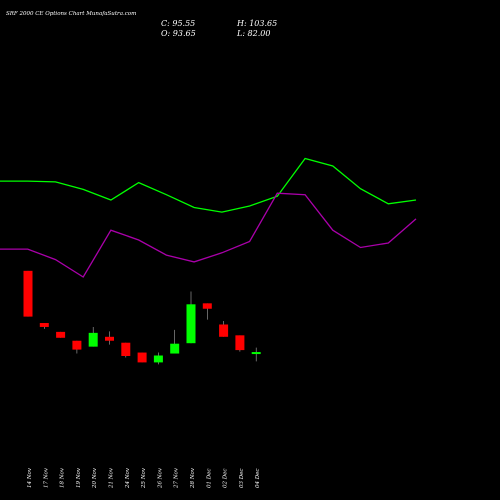 The image size is (500, 500). What do you see at coordinates (128, 478) in the screenshot?
I see `x-tick-label: 24 Nov` at bounding box center [128, 478].